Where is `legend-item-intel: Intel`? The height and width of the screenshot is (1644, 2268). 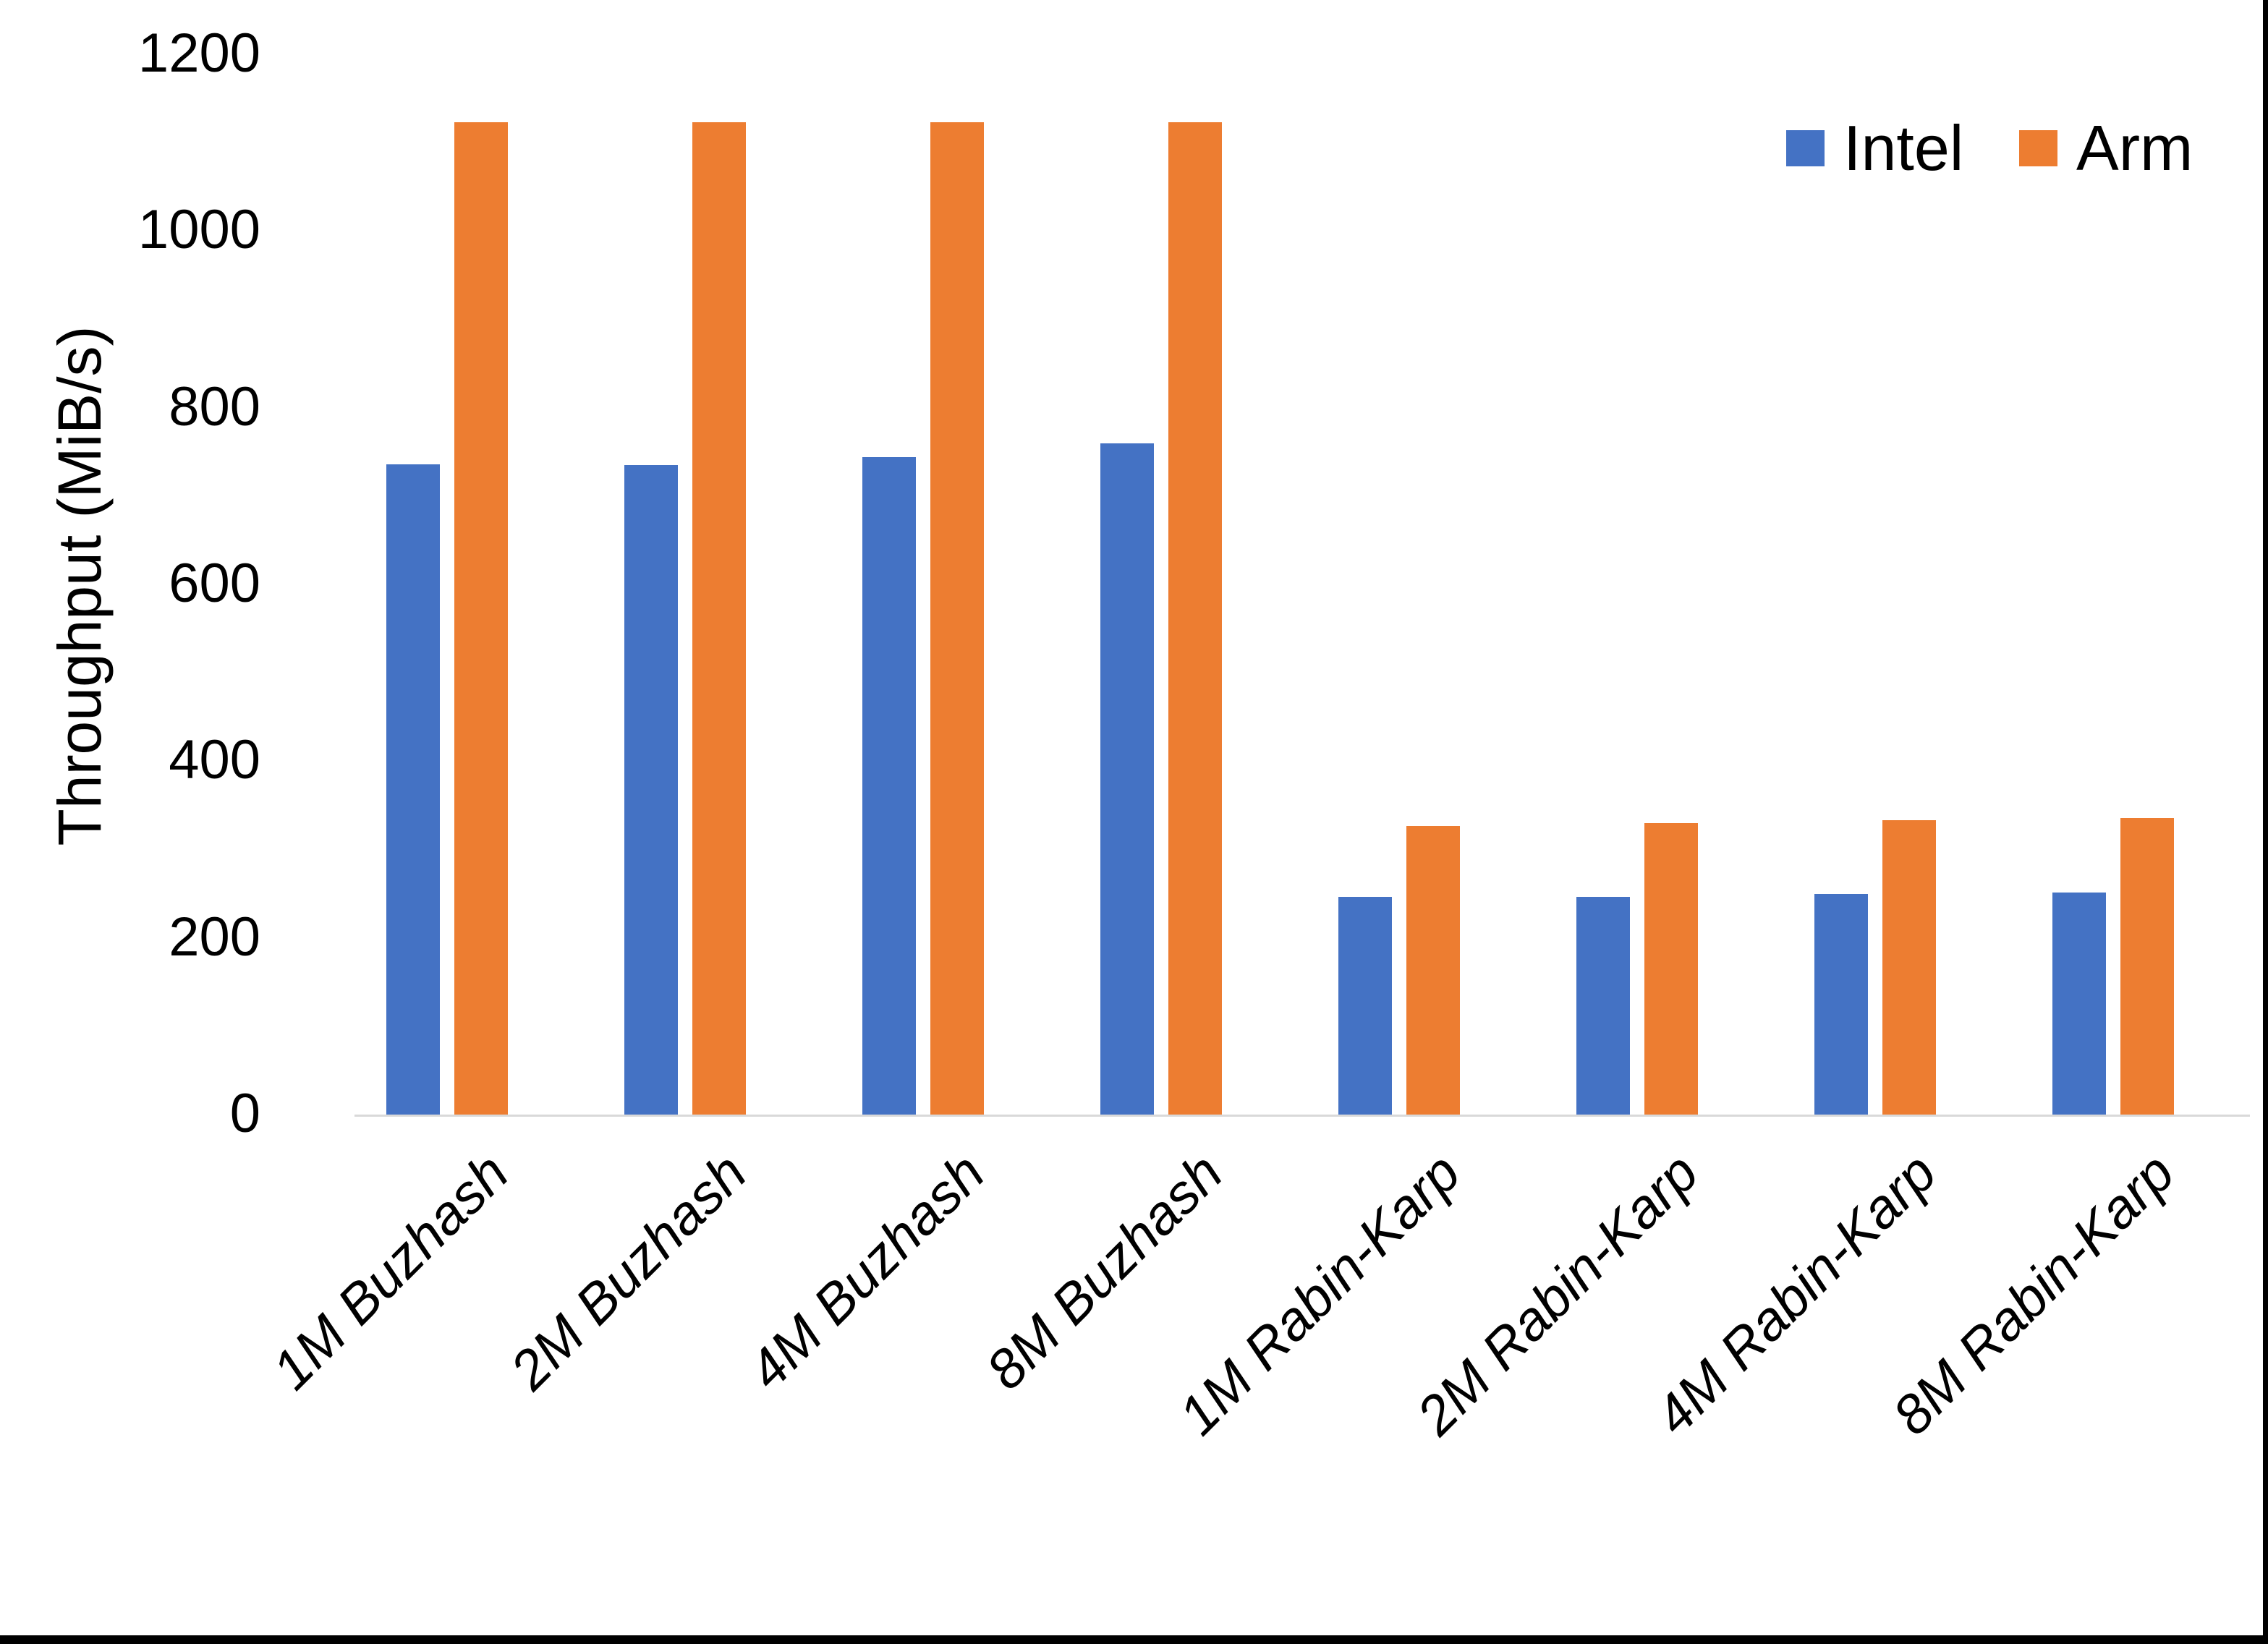
legend-item-intel: Intel is located at coordinates (1875, 148).